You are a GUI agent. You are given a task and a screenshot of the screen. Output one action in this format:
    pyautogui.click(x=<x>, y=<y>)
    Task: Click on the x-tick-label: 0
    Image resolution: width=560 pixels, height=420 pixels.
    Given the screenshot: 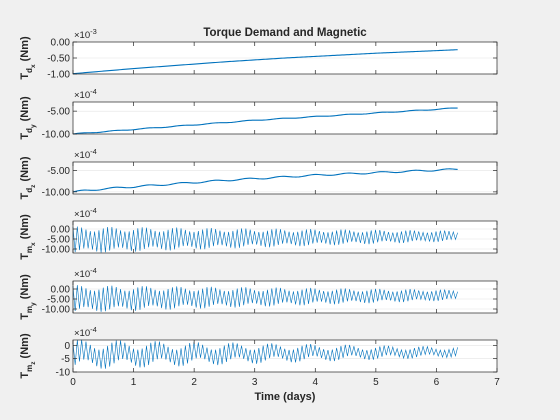 What is the action you would take?
    pyautogui.click(x=73, y=382)
    